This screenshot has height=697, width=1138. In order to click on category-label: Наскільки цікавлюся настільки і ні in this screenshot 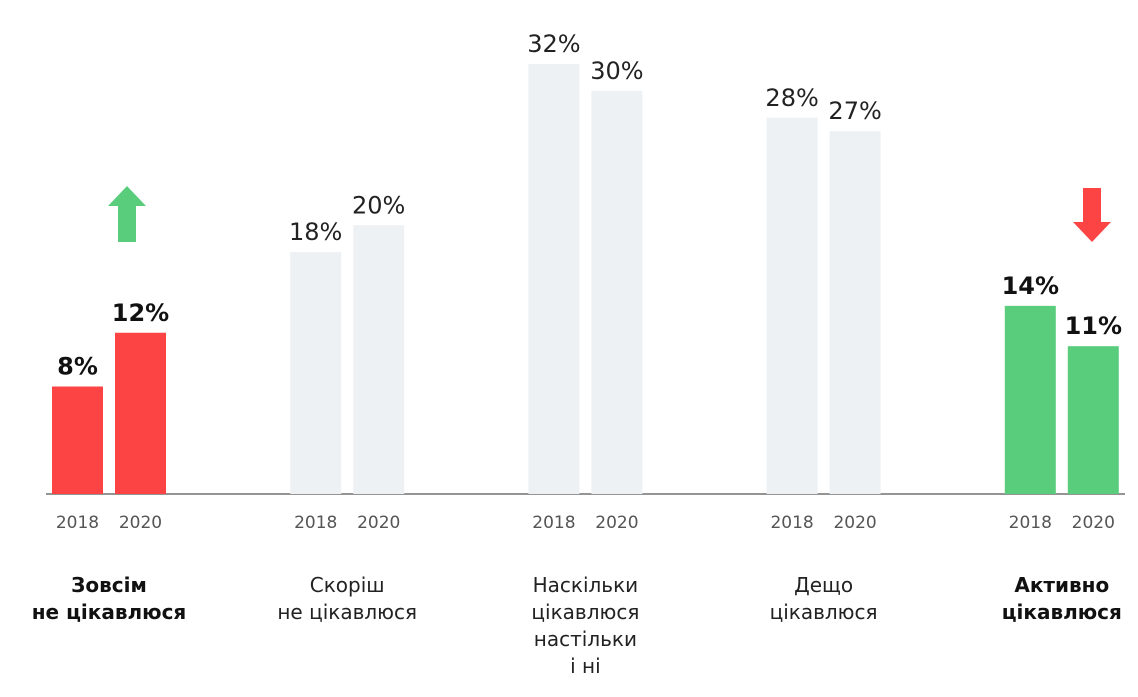, I will do `click(585, 625)`.